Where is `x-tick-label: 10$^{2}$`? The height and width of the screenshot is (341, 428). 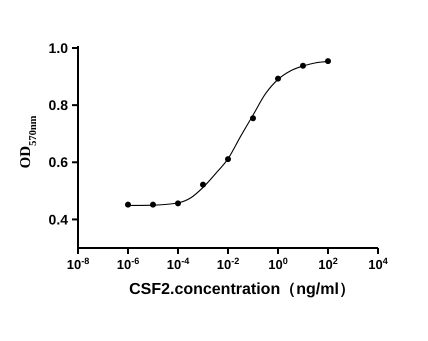
x-tick-label: 10$^{2}$ is located at coordinates (328, 264).